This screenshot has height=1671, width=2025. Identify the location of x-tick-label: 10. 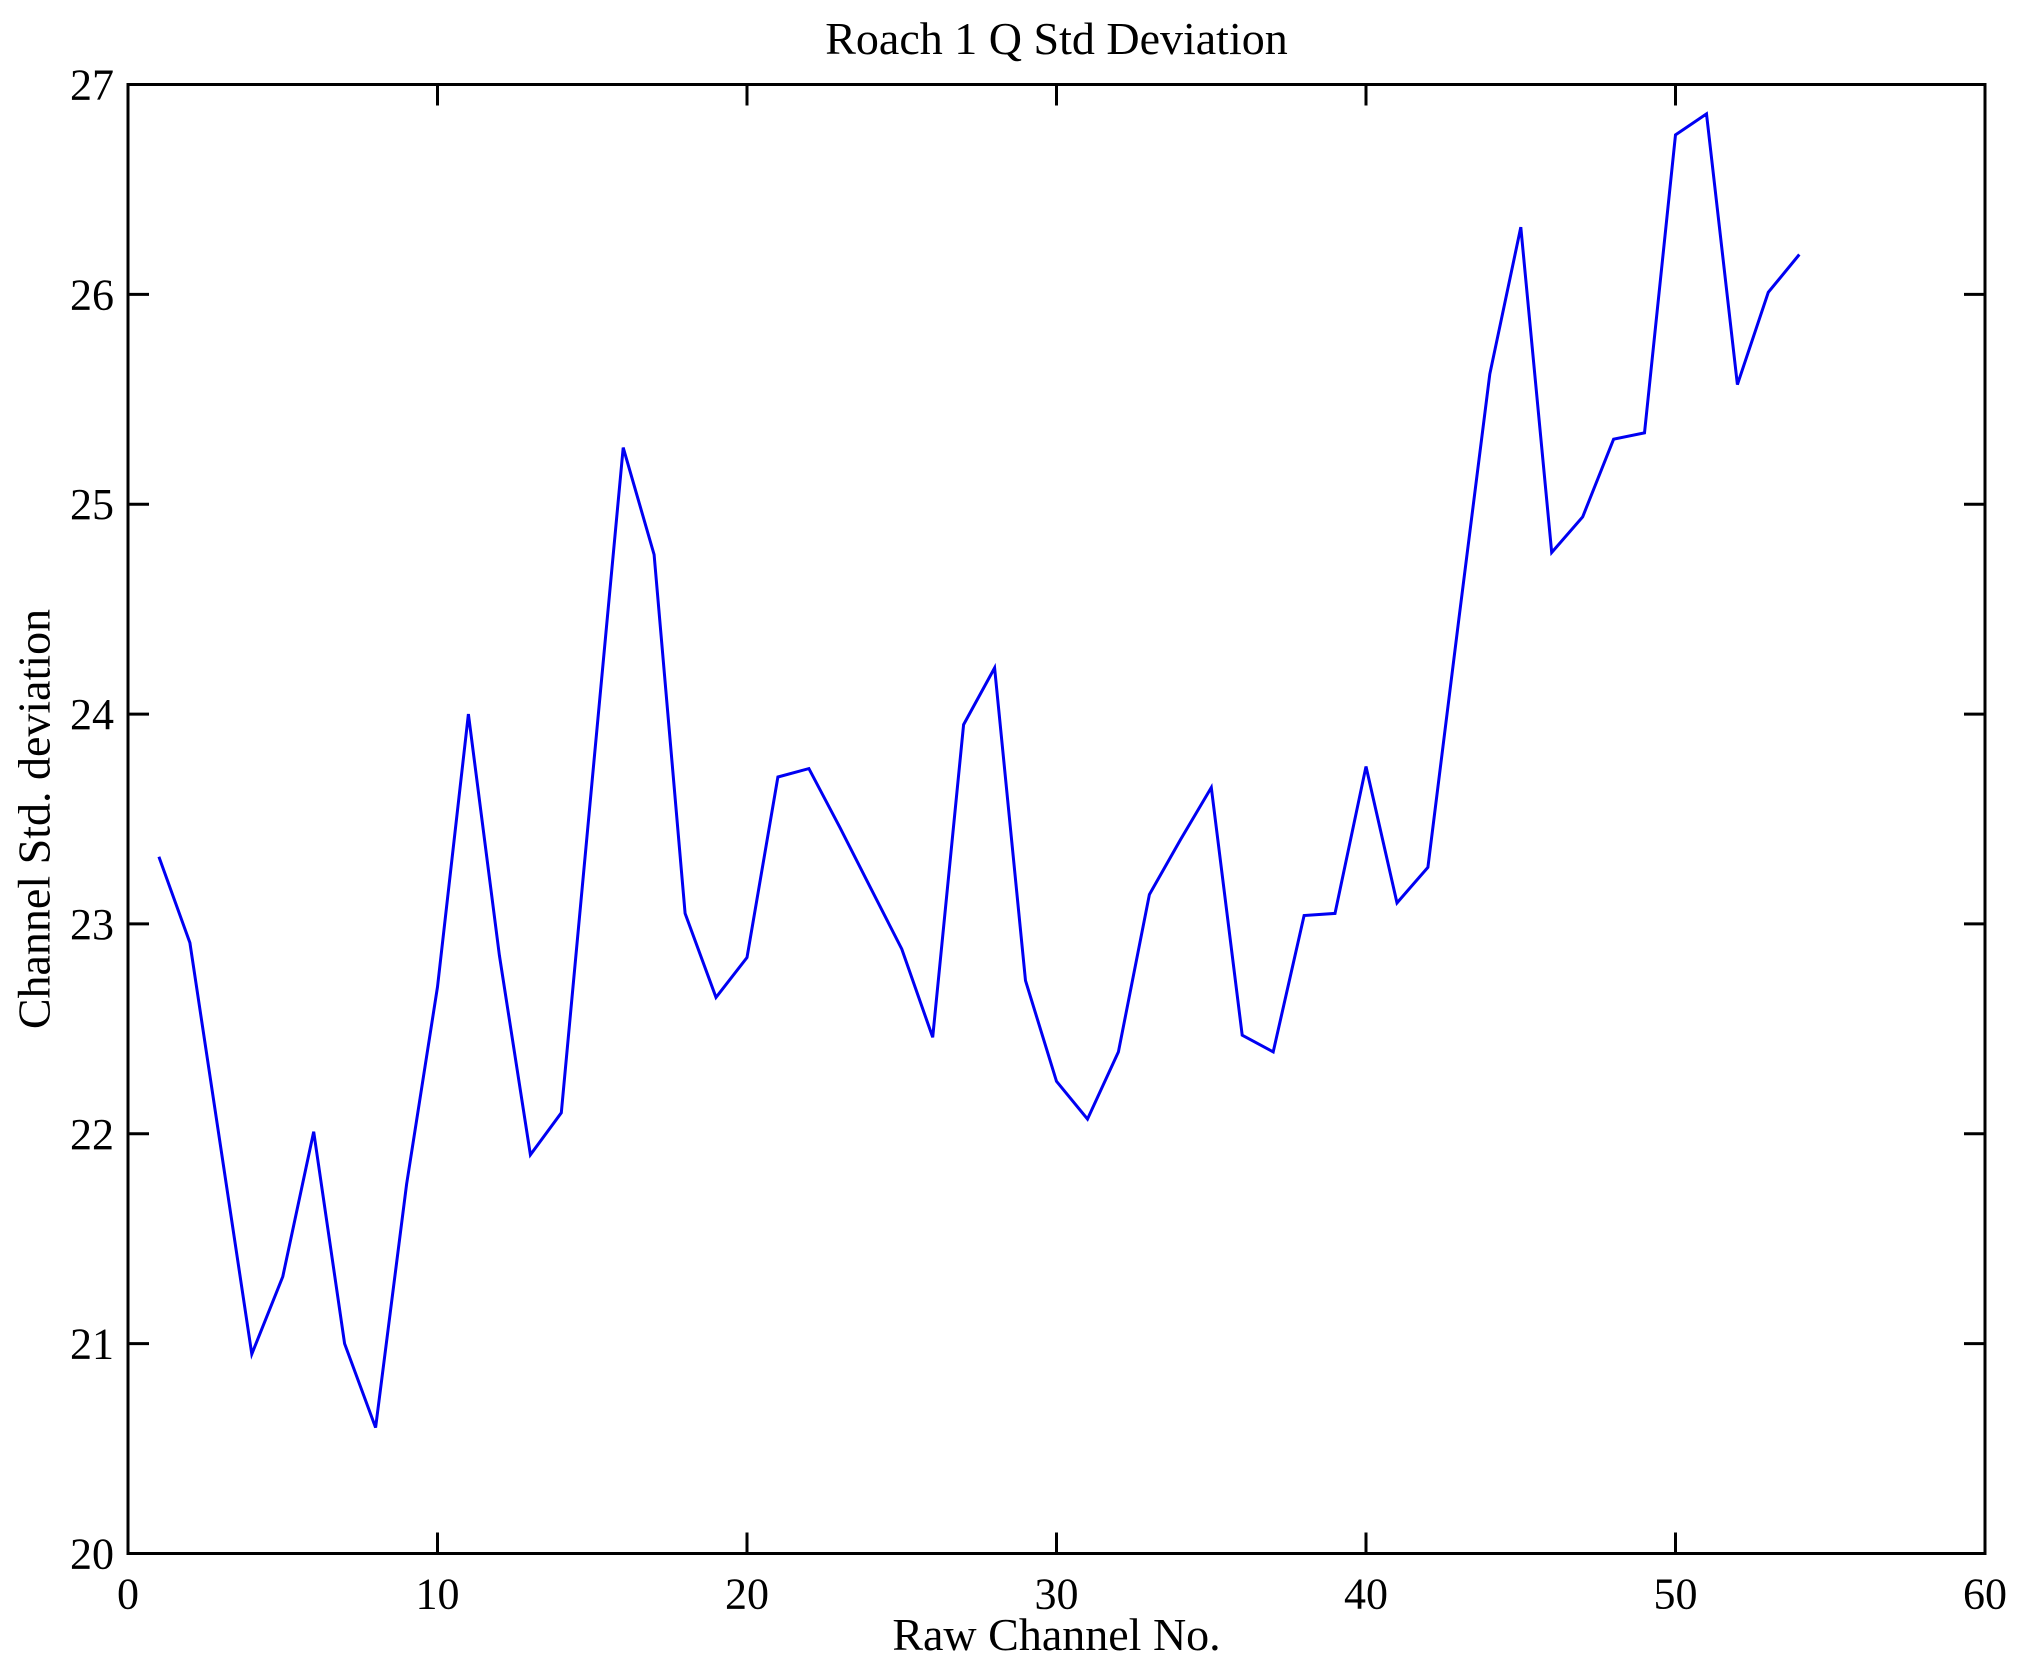
(438, 1594).